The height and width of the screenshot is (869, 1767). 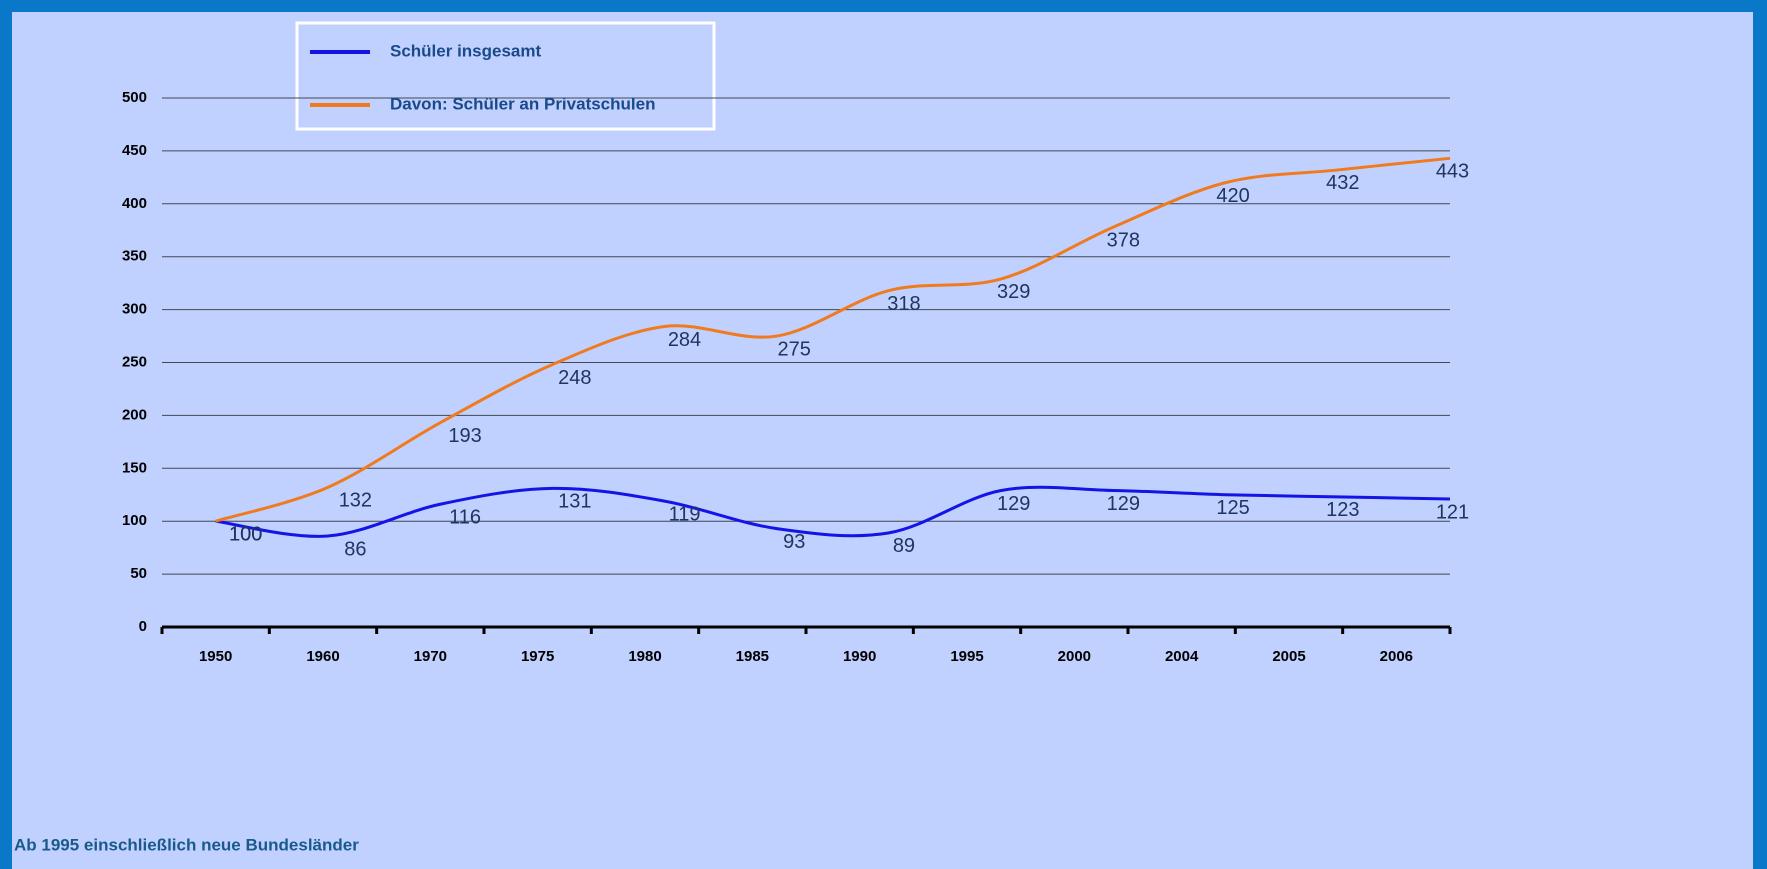 I want to click on y-tick-label: 500, so click(x=134, y=97).